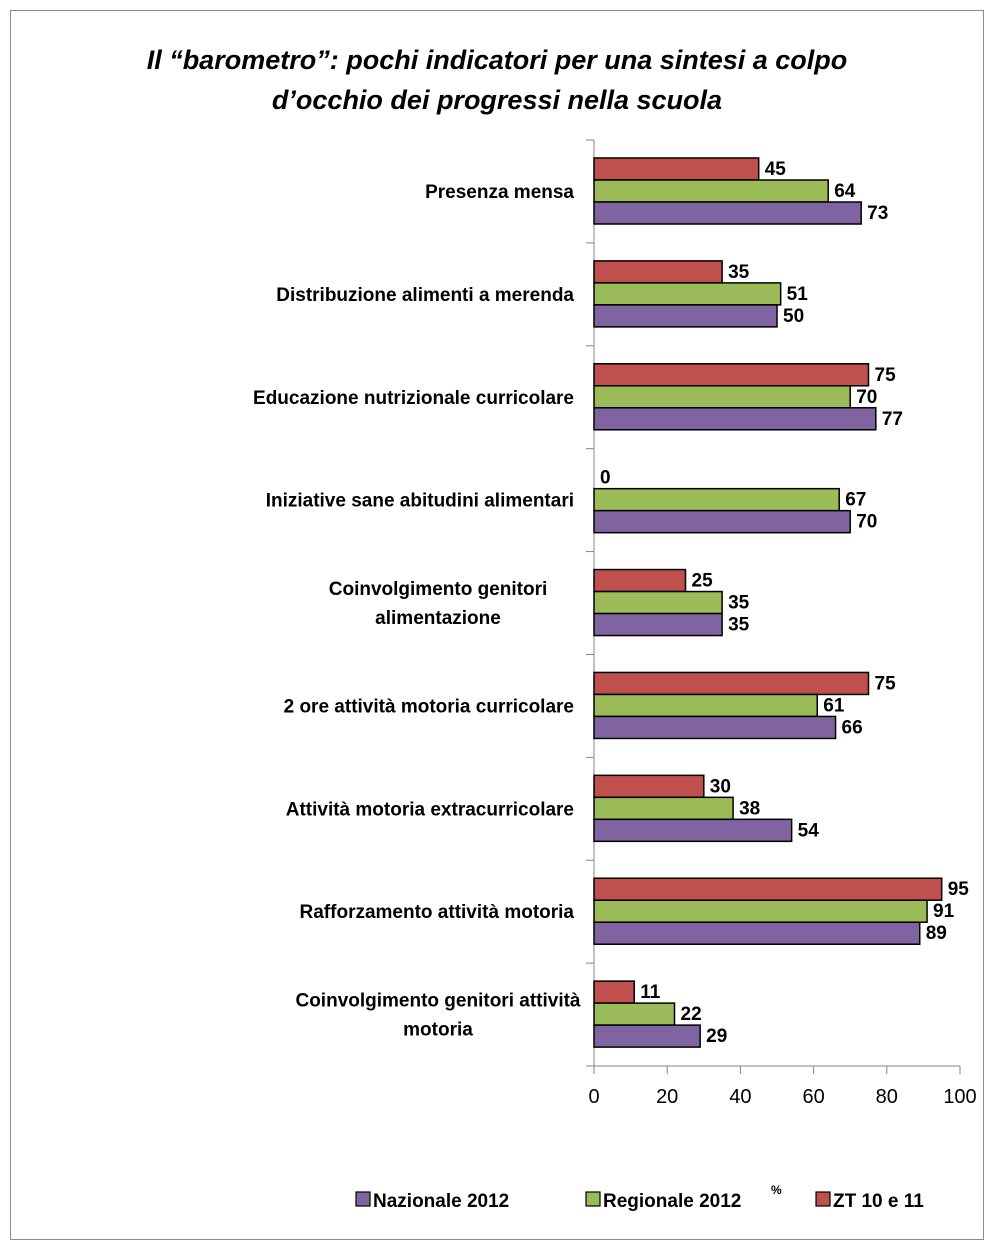 The image size is (994, 1250). What do you see at coordinates (441, 1201) in the screenshot?
I see `legend-label-nazionale-2012: Nazionale 2012` at bounding box center [441, 1201].